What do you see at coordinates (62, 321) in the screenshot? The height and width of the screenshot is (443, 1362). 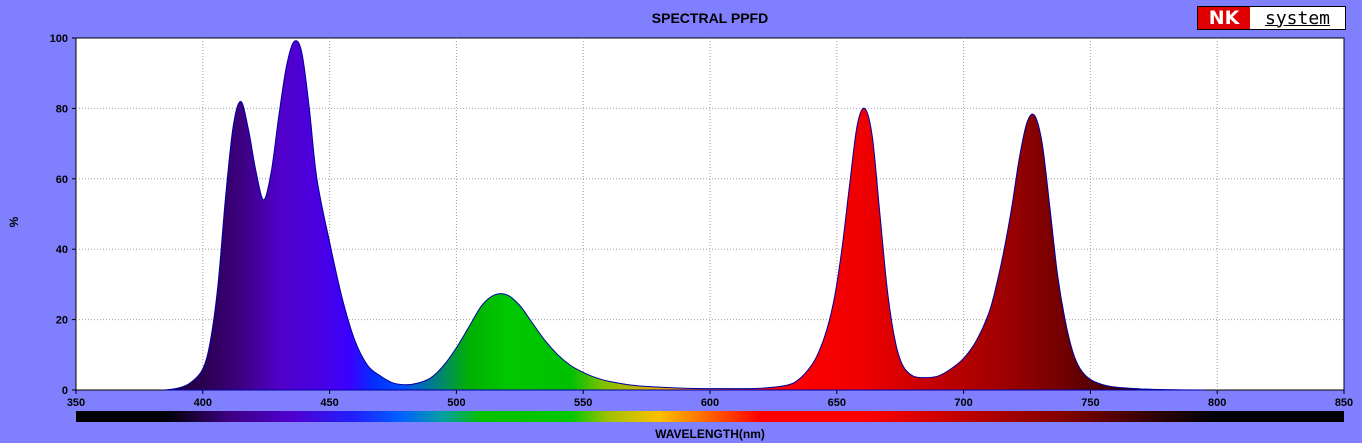 I see `y-tick-label: 20` at bounding box center [62, 321].